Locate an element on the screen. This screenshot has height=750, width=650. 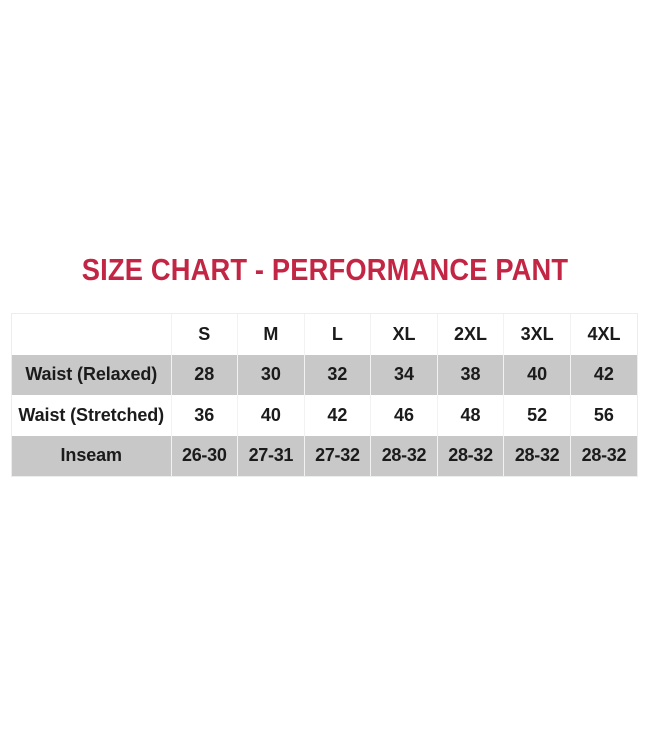
table-row: Waist (Stretched) 36 40 42 46 48 52 56 is located at coordinates (324, 415).